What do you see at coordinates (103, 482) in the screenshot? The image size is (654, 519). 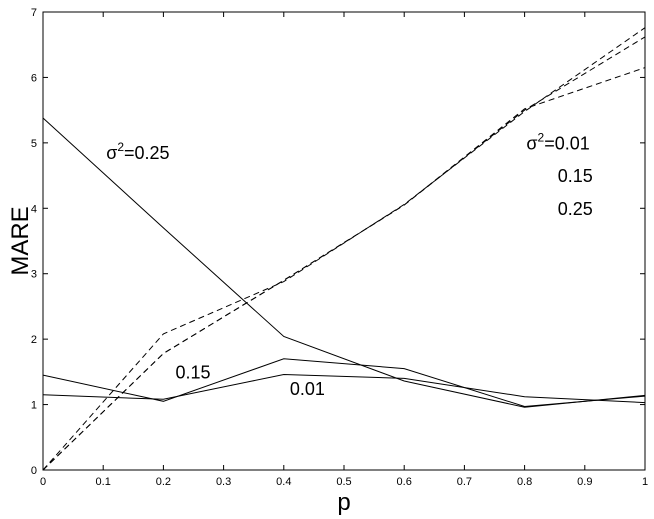 I see `x-tick-label: 0.1` at bounding box center [103, 482].